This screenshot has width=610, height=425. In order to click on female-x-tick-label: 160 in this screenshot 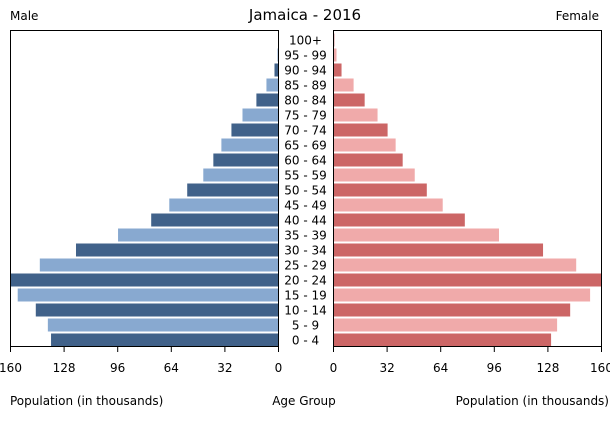, I will do `click(600, 368)`.